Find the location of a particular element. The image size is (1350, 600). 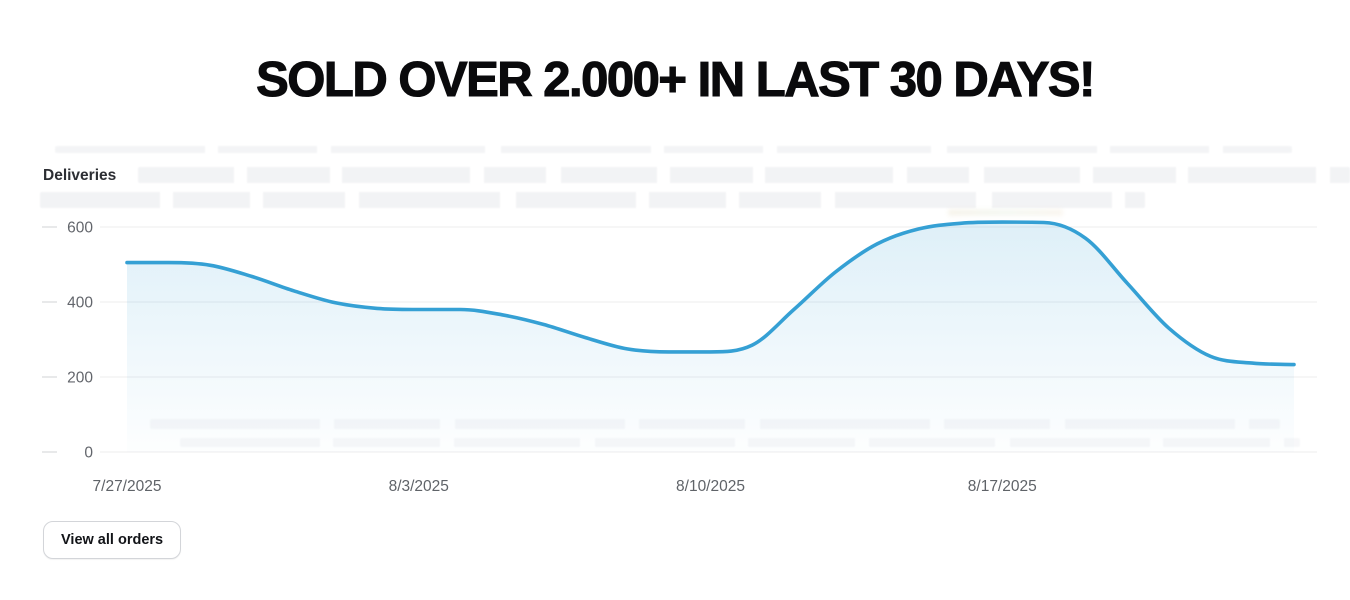

view-all-orders-button: View all orders is located at coordinates (112, 540).